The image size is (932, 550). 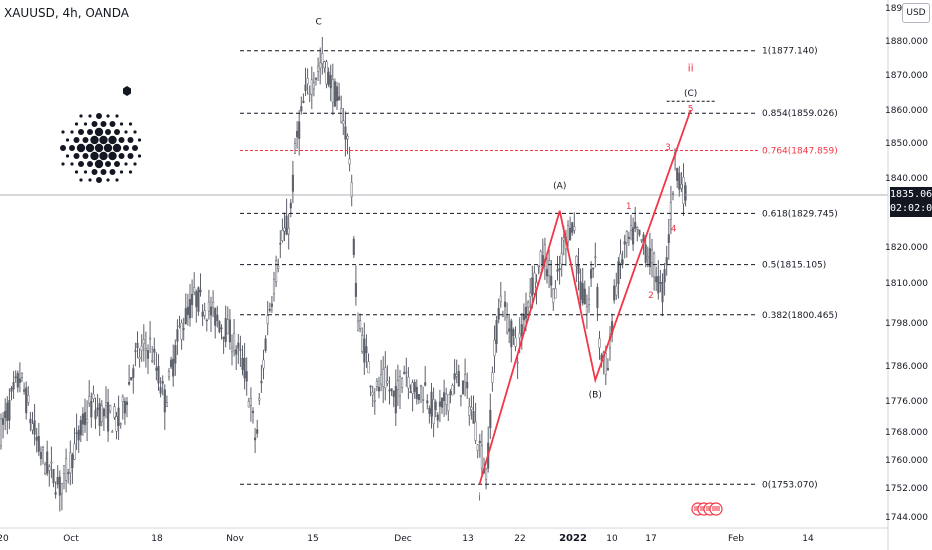 What do you see at coordinates (906, 518) in the screenshot?
I see `y-tick-label: 1744.000` at bounding box center [906, 518].